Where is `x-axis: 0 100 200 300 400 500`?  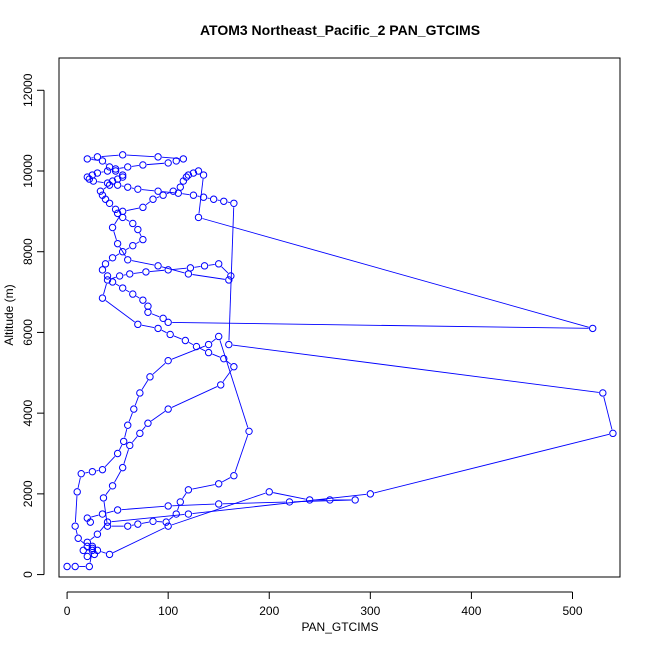 x-axis: 0 100 200 300 400 500 is located at coordinates (323, 604).